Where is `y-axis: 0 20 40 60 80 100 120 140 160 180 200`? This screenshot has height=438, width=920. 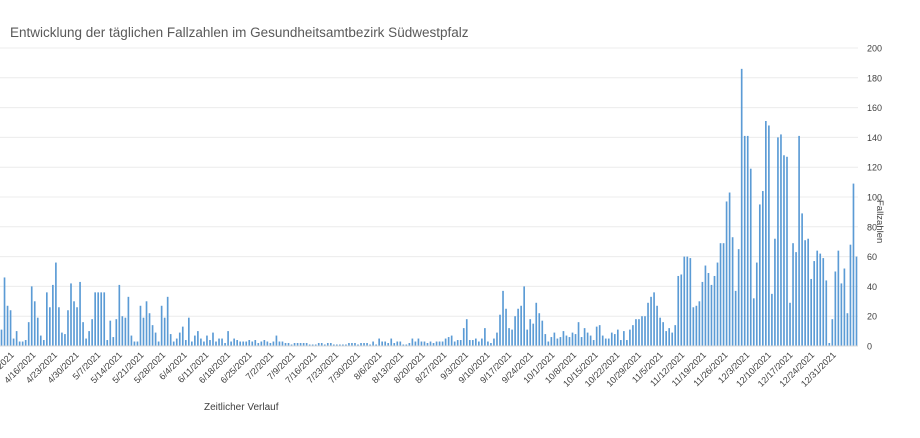
y-axis: 0 20 40 60 80 100 120 140 160 180 200 is located at coordinates (874, 198).